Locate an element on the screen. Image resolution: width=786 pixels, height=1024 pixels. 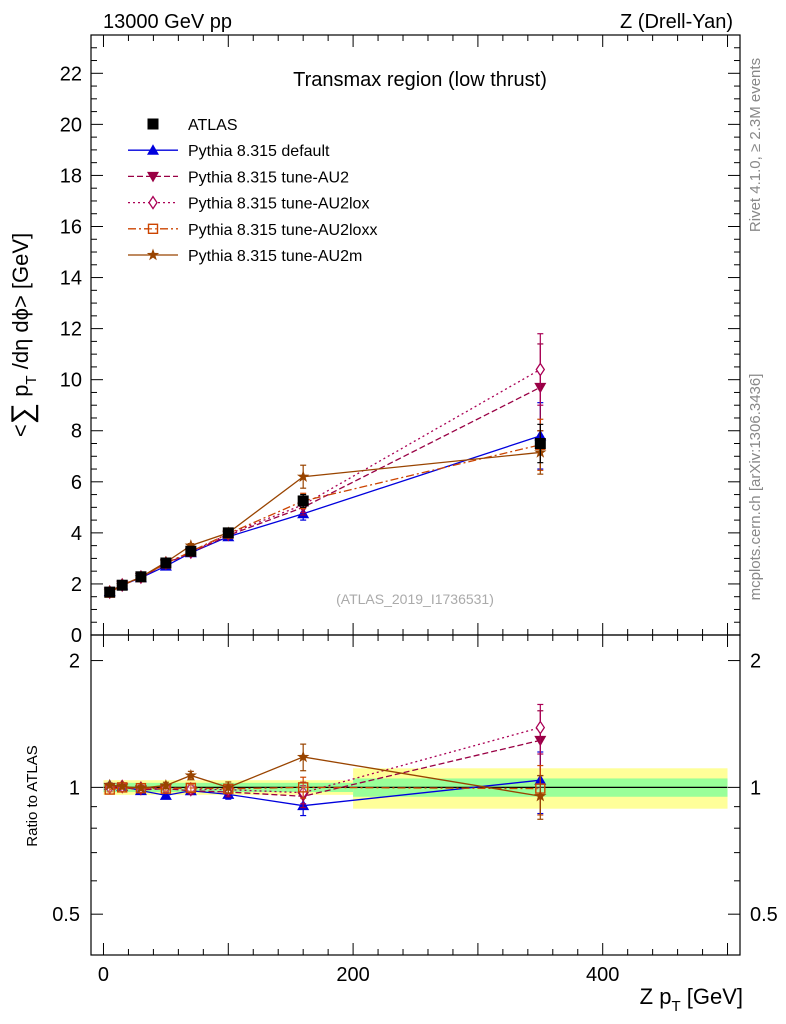
ratio-y-label: Ratio to ATLAS is located at coordinates (32, 795).